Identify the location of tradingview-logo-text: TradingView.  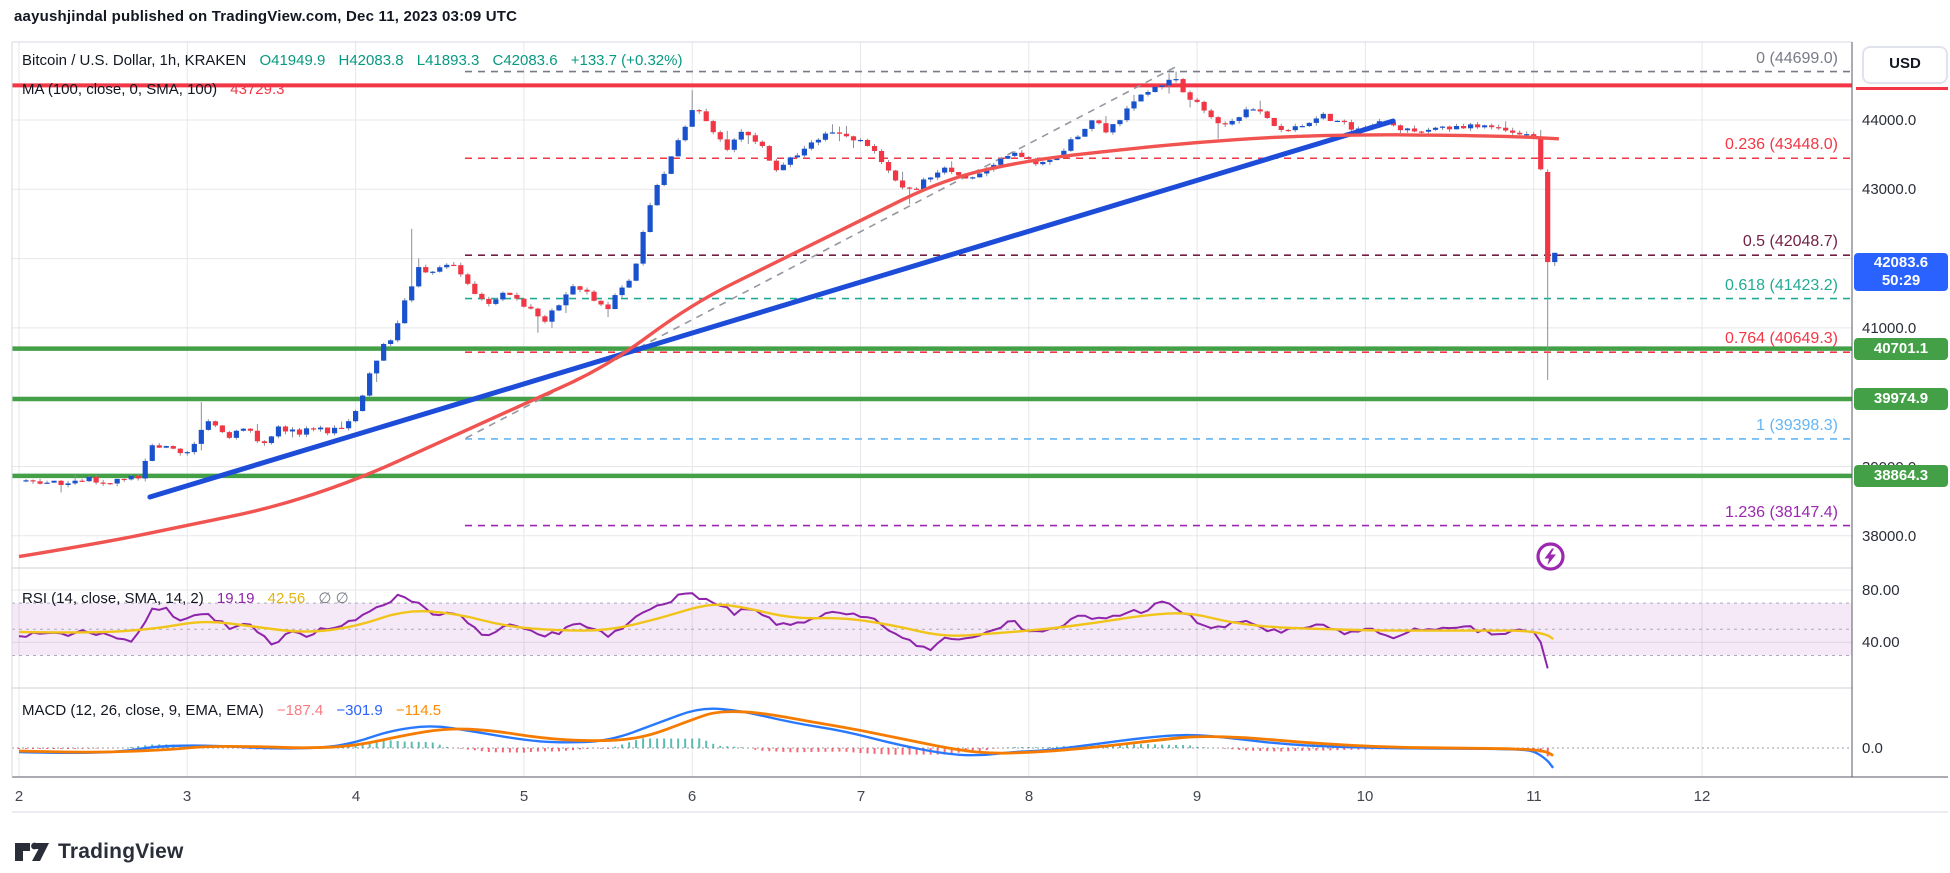
(121, 851).